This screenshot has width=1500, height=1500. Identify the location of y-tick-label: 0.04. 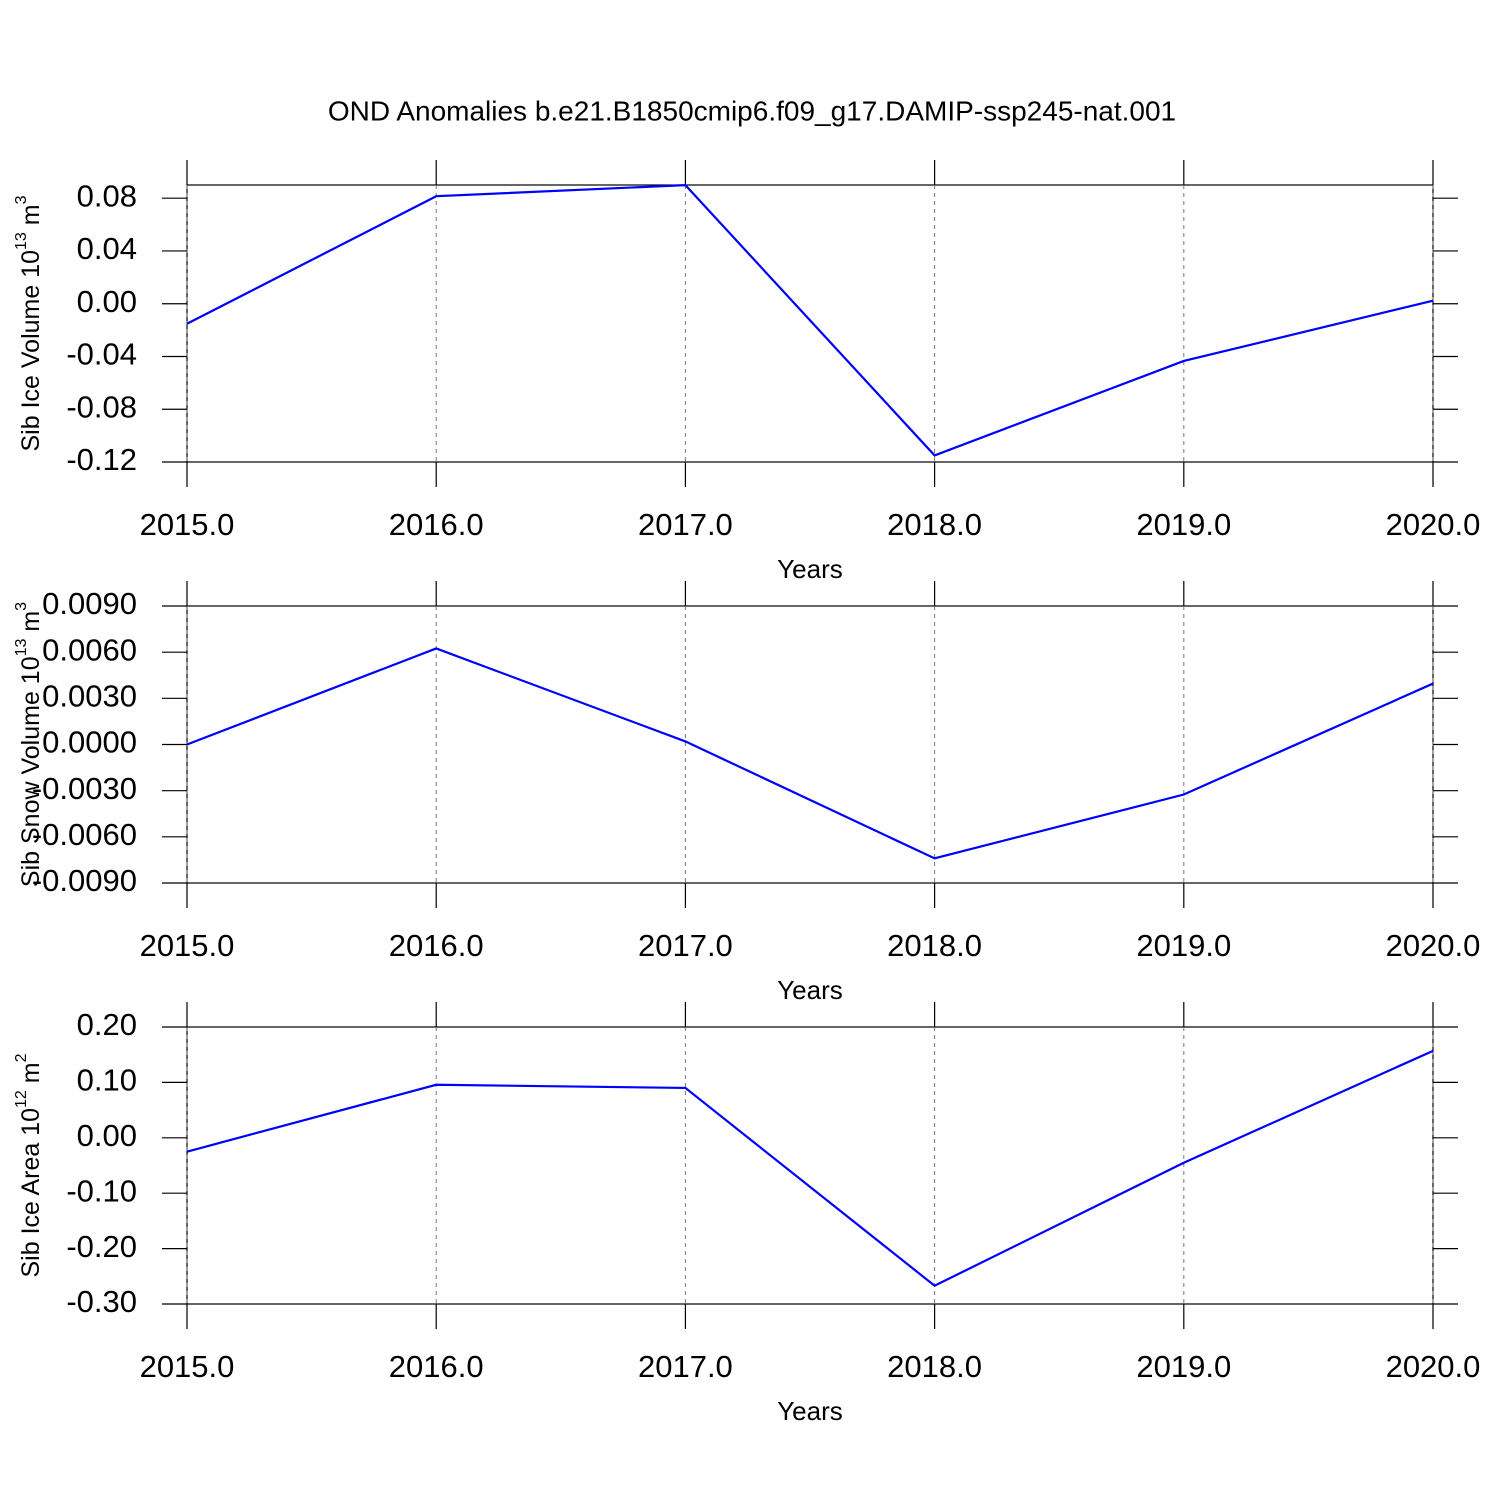
(107, 248).